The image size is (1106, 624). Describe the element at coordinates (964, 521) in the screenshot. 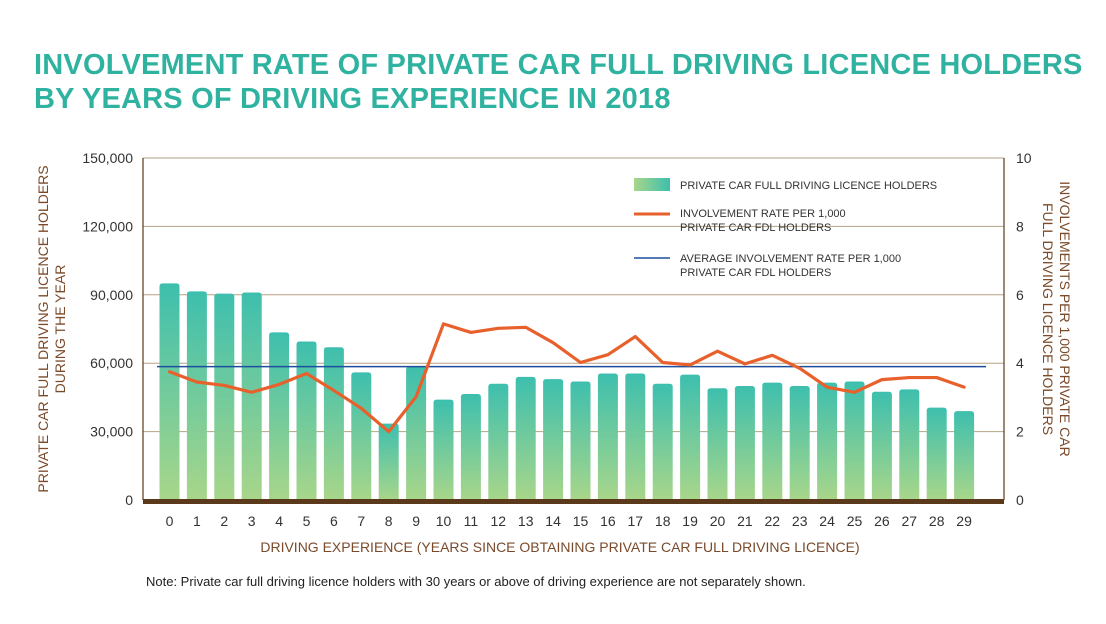

I see `x-tick-label: 29` at that location.